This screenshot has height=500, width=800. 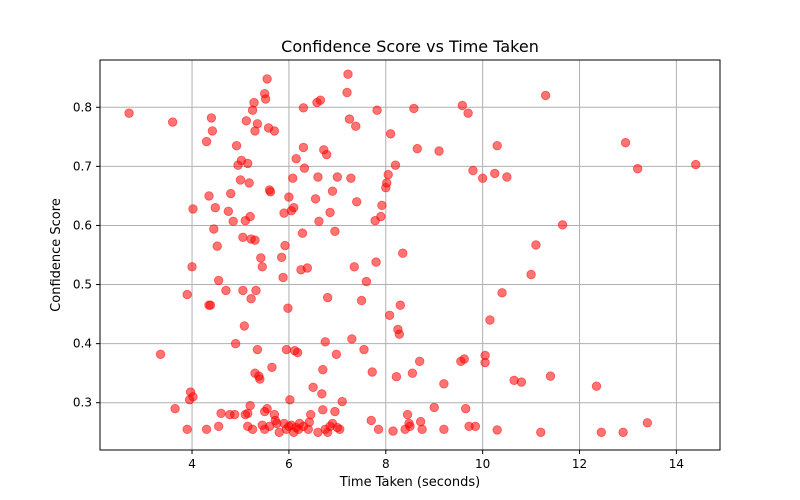 What do you see at coordinates (82, 107) in the screenshot?
I see `y-tick-label: 0.8` at bounding box center [82, 107].